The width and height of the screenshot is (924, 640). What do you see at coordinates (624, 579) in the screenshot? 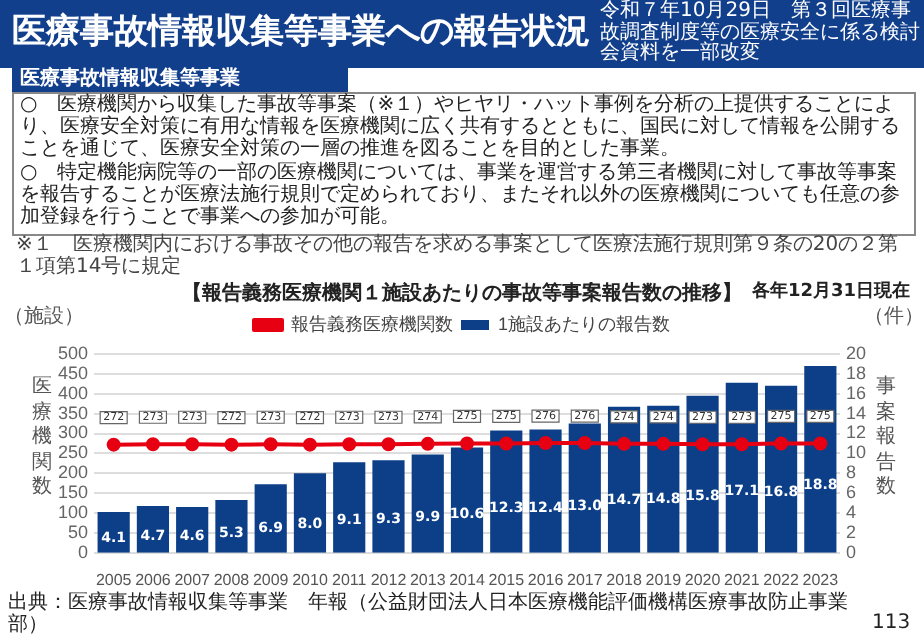
I see `x-tick-label: 2018` at bounding box center [624, 579].